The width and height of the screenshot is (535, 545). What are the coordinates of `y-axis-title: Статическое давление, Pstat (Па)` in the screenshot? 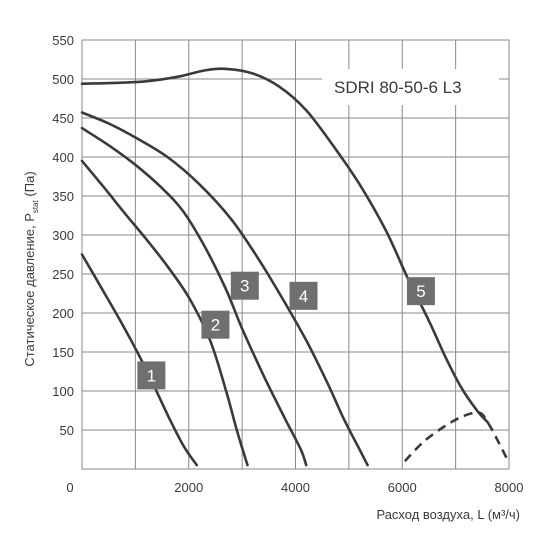 It's located at (31, 268).